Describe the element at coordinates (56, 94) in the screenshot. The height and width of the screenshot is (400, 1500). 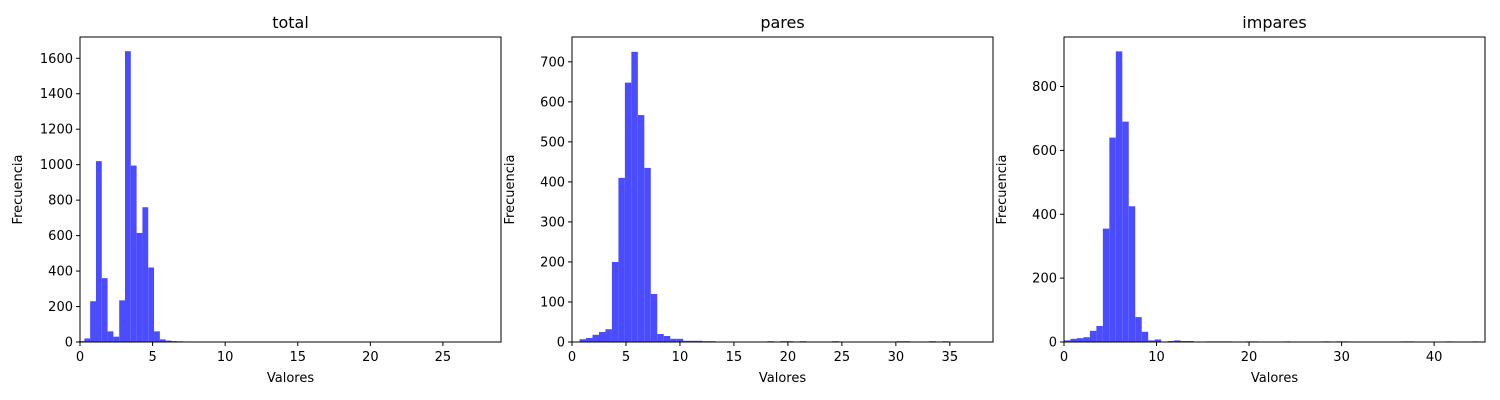
I see `y-tick-label: 1400` at that location.